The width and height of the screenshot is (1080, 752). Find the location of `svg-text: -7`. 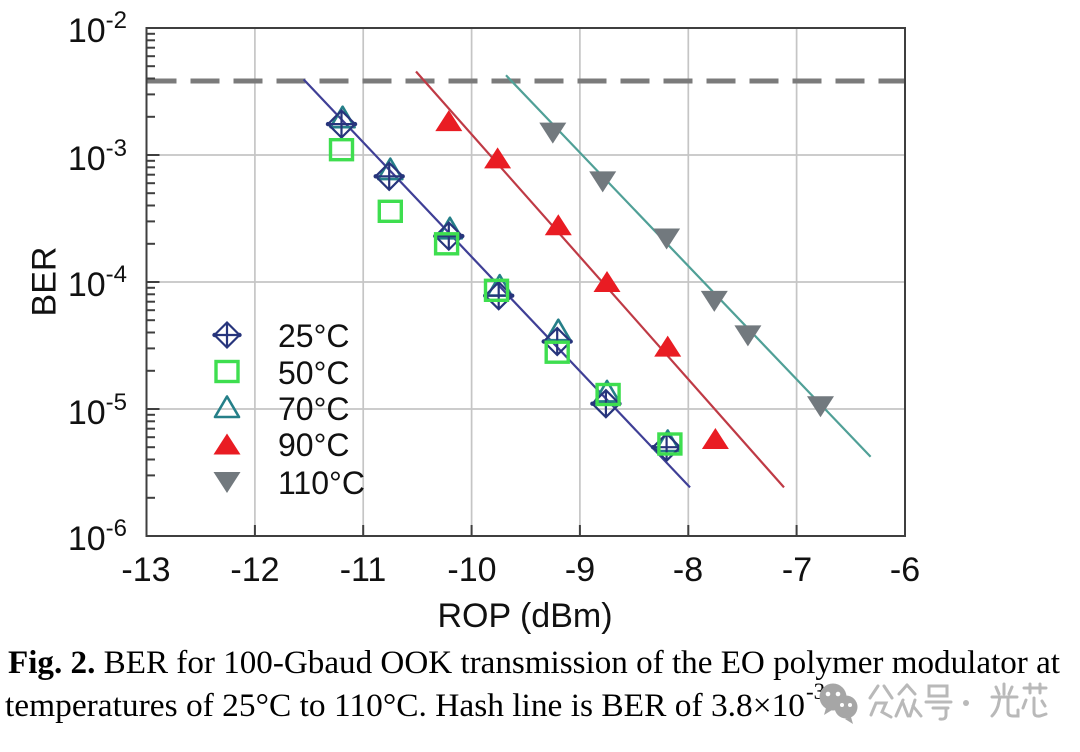

svg-text: -7 is located at coordinates (797, 570).